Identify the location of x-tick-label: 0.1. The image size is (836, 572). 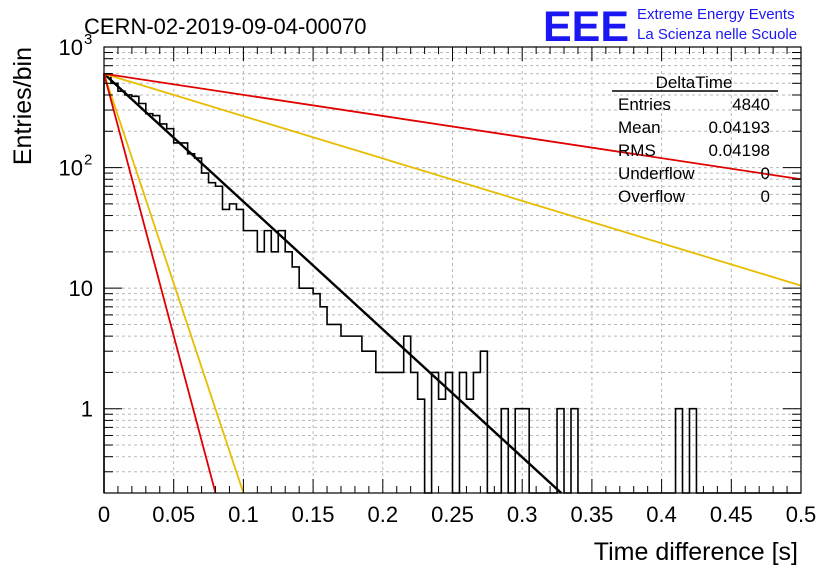
(243, 514).